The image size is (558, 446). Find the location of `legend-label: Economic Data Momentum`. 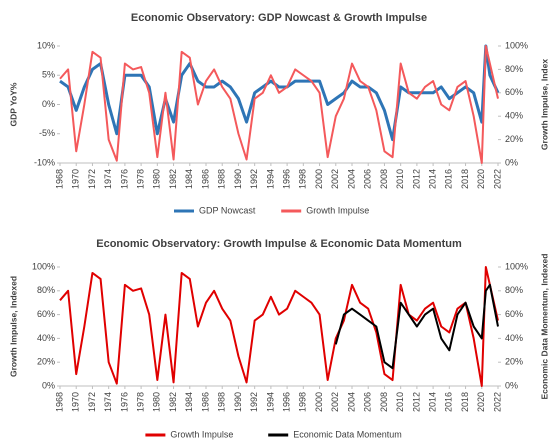

legend-label: Economic Data Momentum is located at coordinates (347, 434).